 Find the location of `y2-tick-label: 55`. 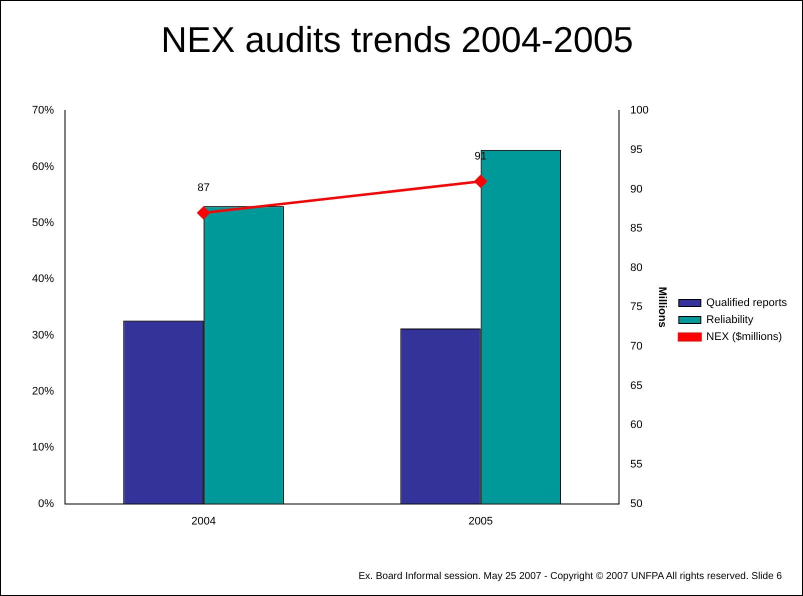

y2-tick-label: 55 is located at coordinates (636, 464).